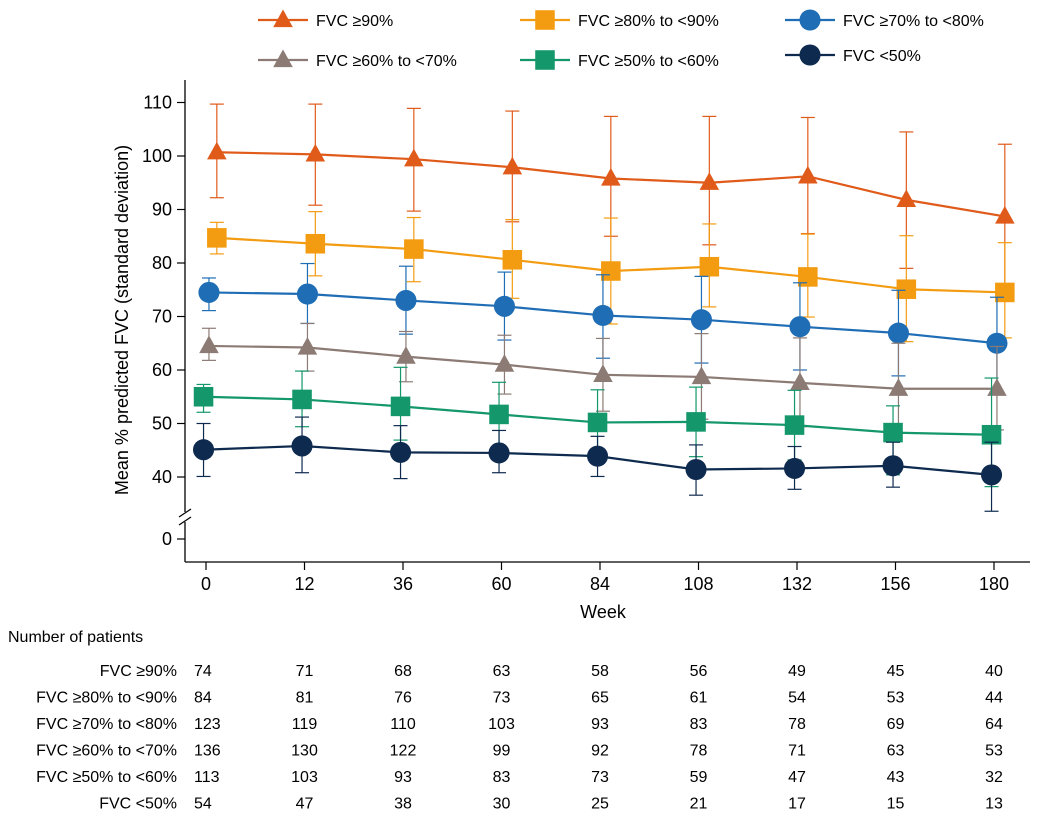 Image resolution: width=1037 pixels, height=825 pixels. Describe the element at coordinates (853, 55) in the screenshot. I see `legend-item: FVC <50%` at that location.